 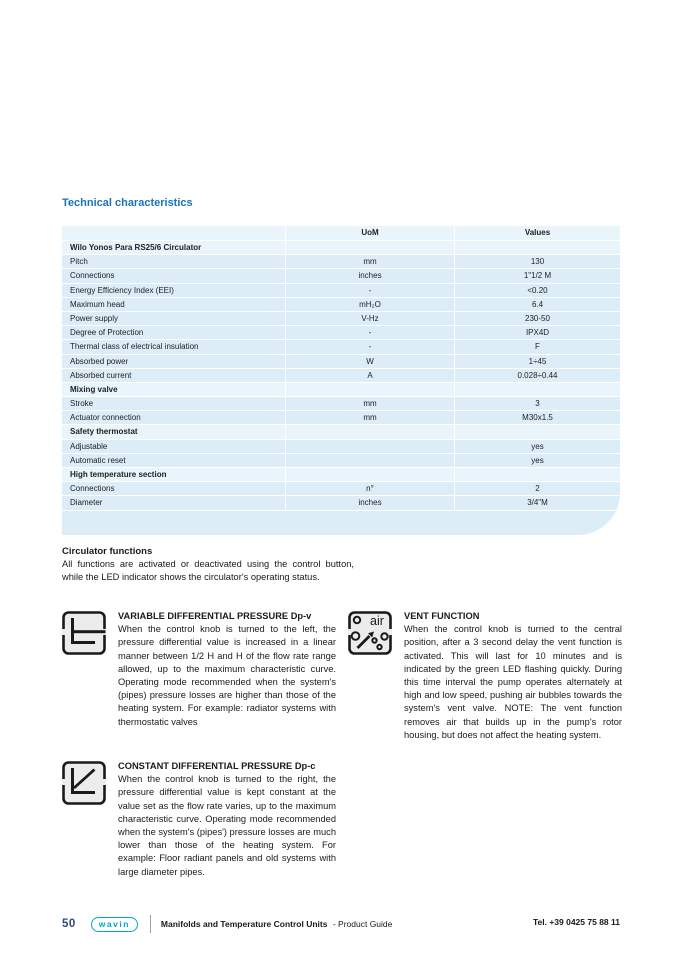 What do you see at coordinates (127, 203) in the screenshot?
I see `page-title: Technical characteristics` at bounding box center [127, 203].